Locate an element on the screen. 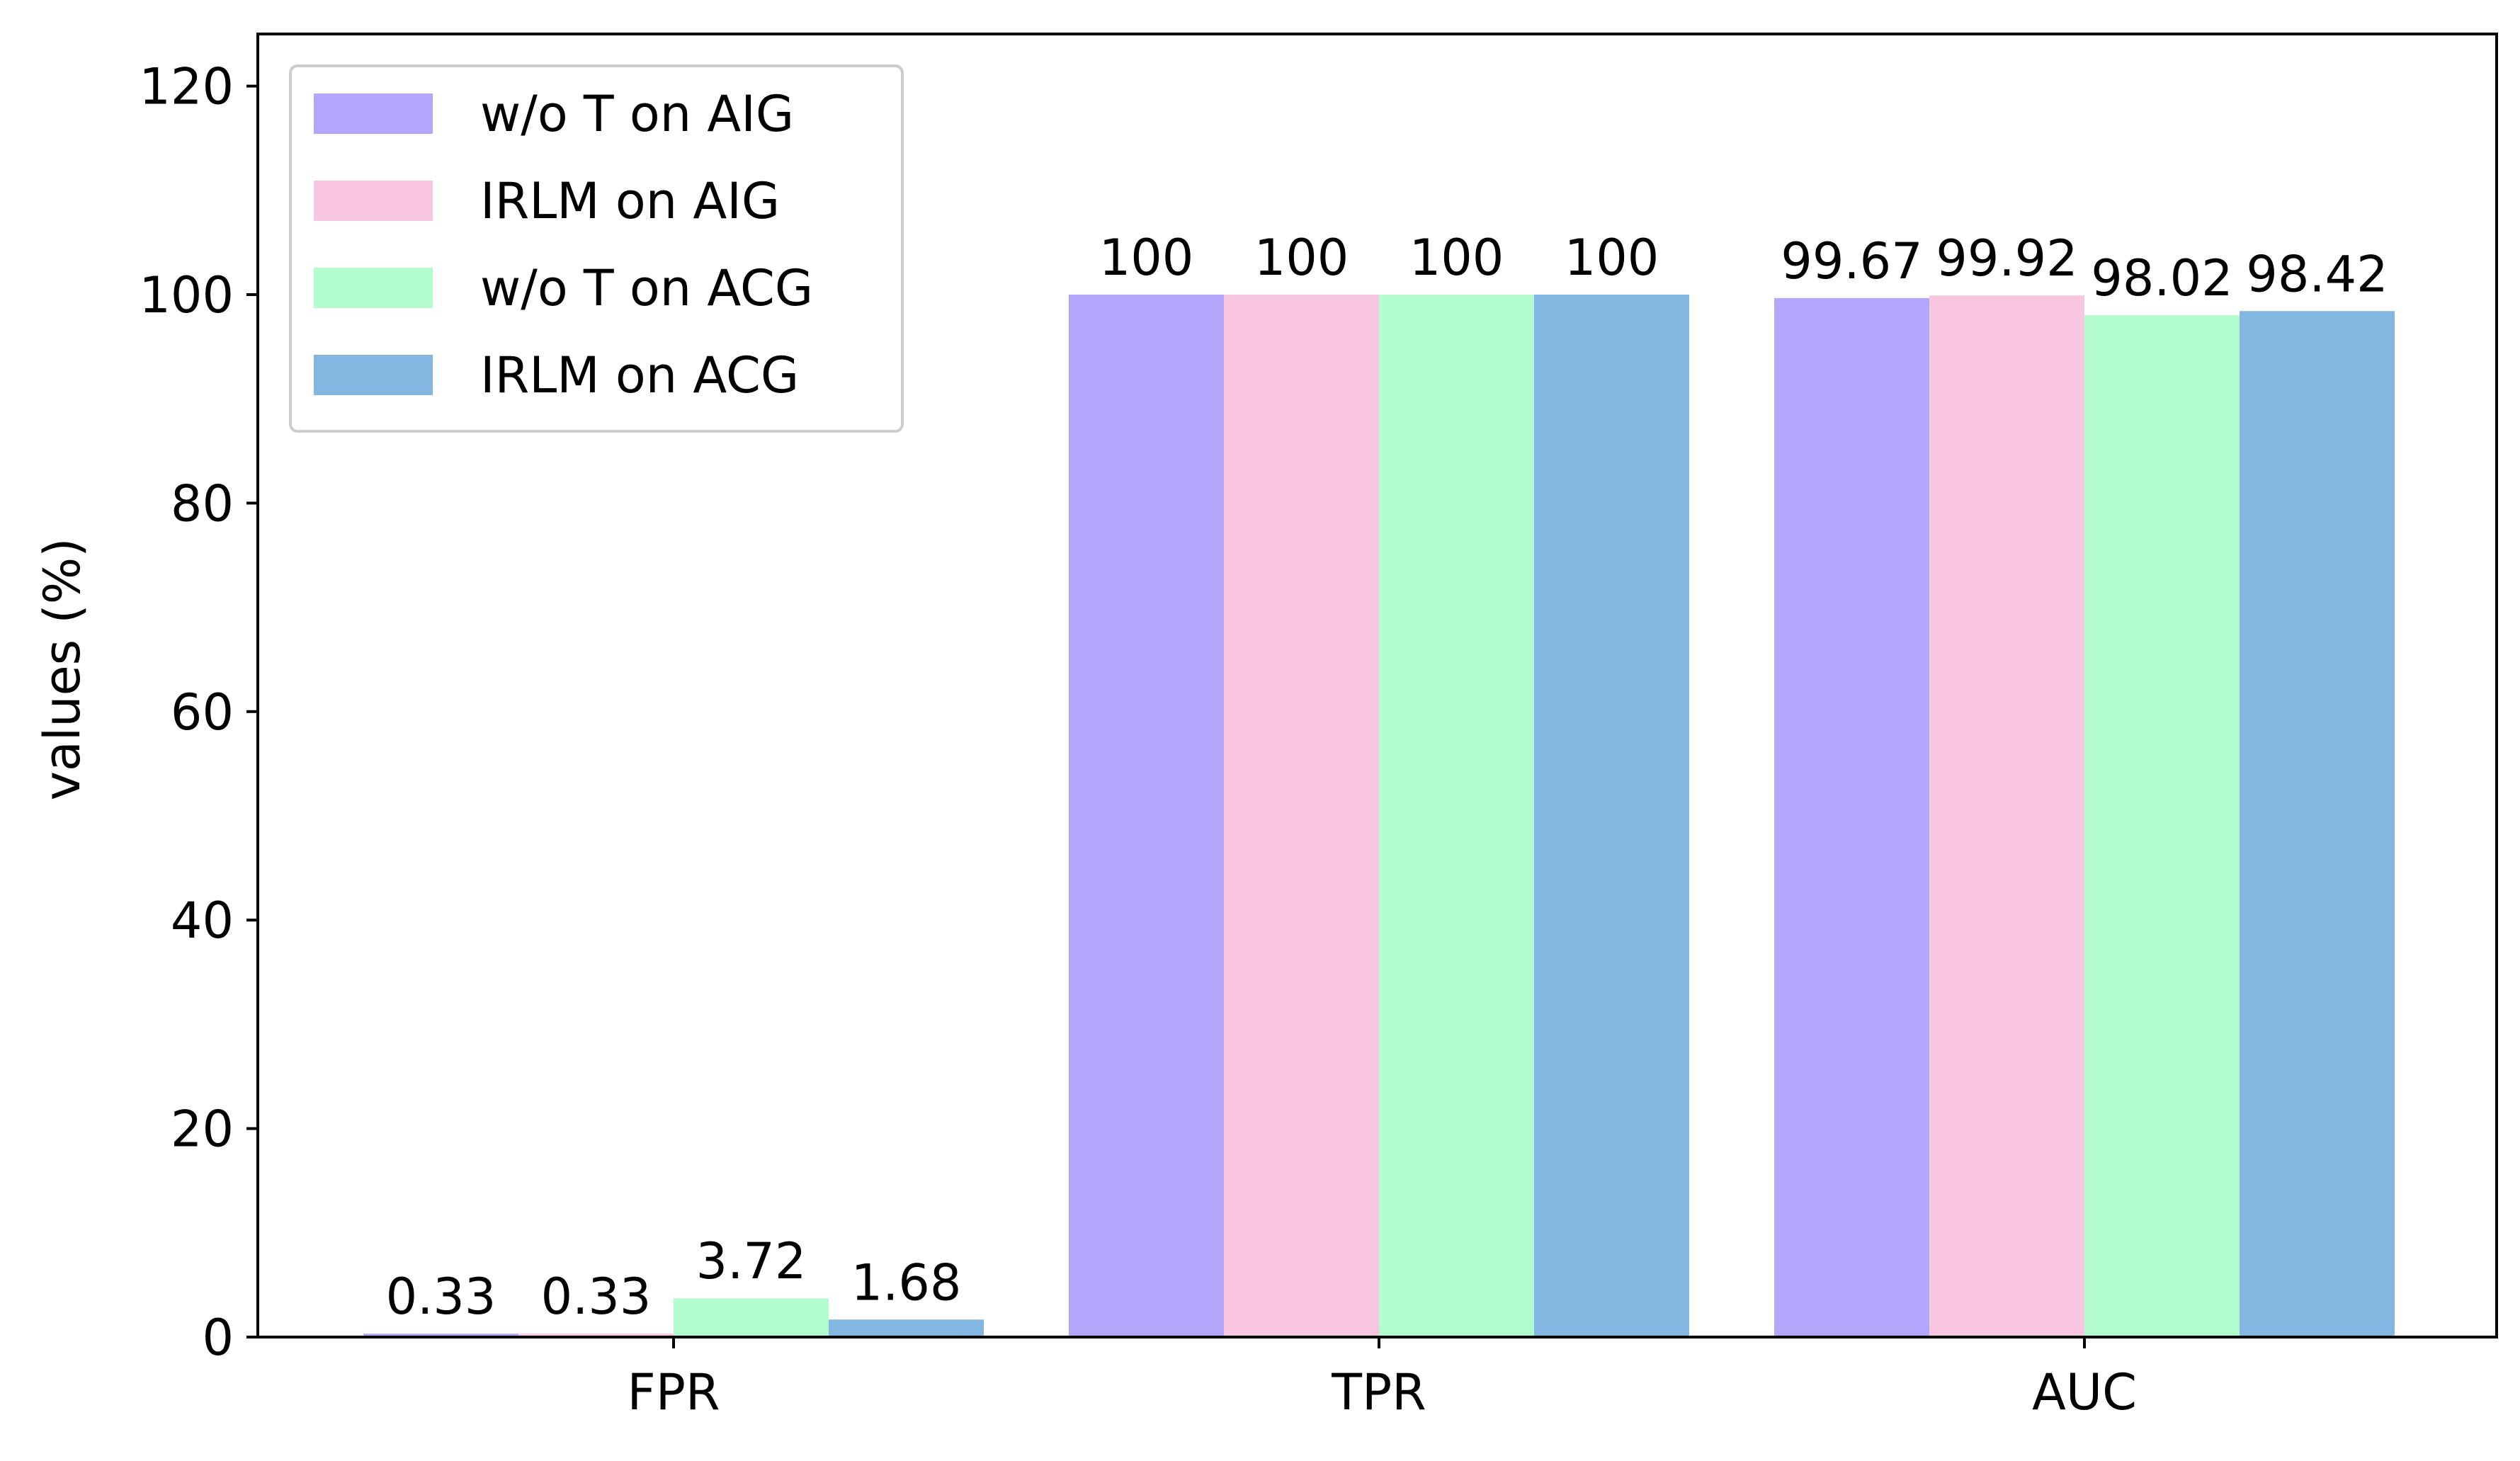 This screenshot has width=2520, height=1461. bar-w-o-t-on-acg-auc is located at coordinates (2162, 826).